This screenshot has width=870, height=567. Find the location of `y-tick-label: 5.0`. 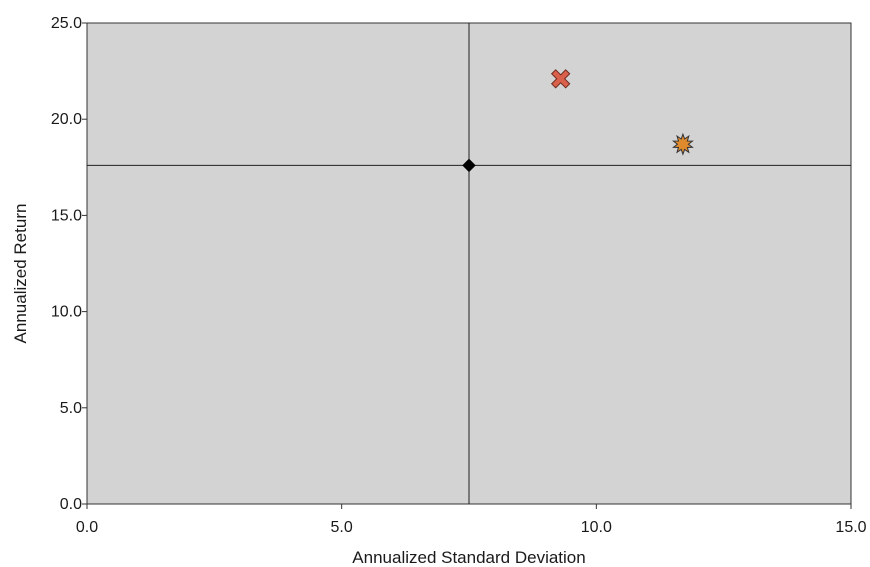

y-tick-label: 5.0 is located at coordinates (71, 408).